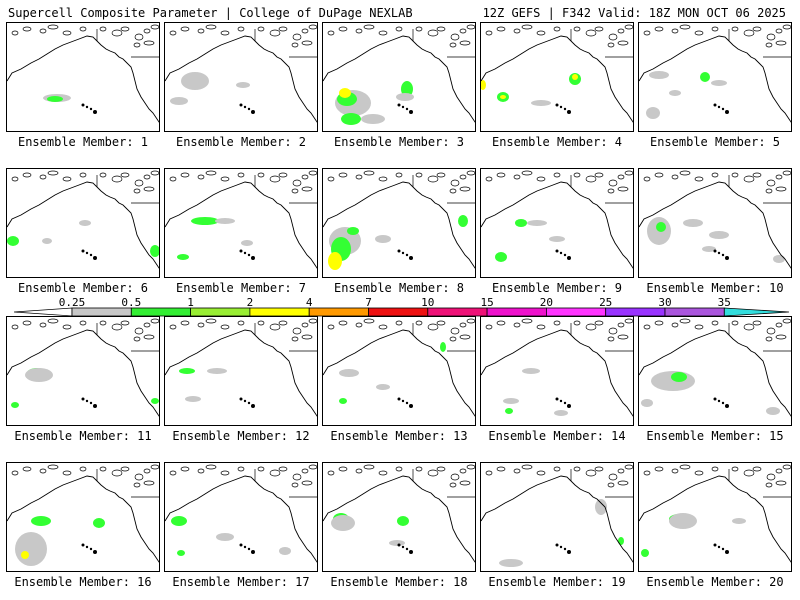 The height and width of the screenshot is (600, 800). I want to click on ensemble-member-label: Ensemble Member: 17, so click(241, 582).